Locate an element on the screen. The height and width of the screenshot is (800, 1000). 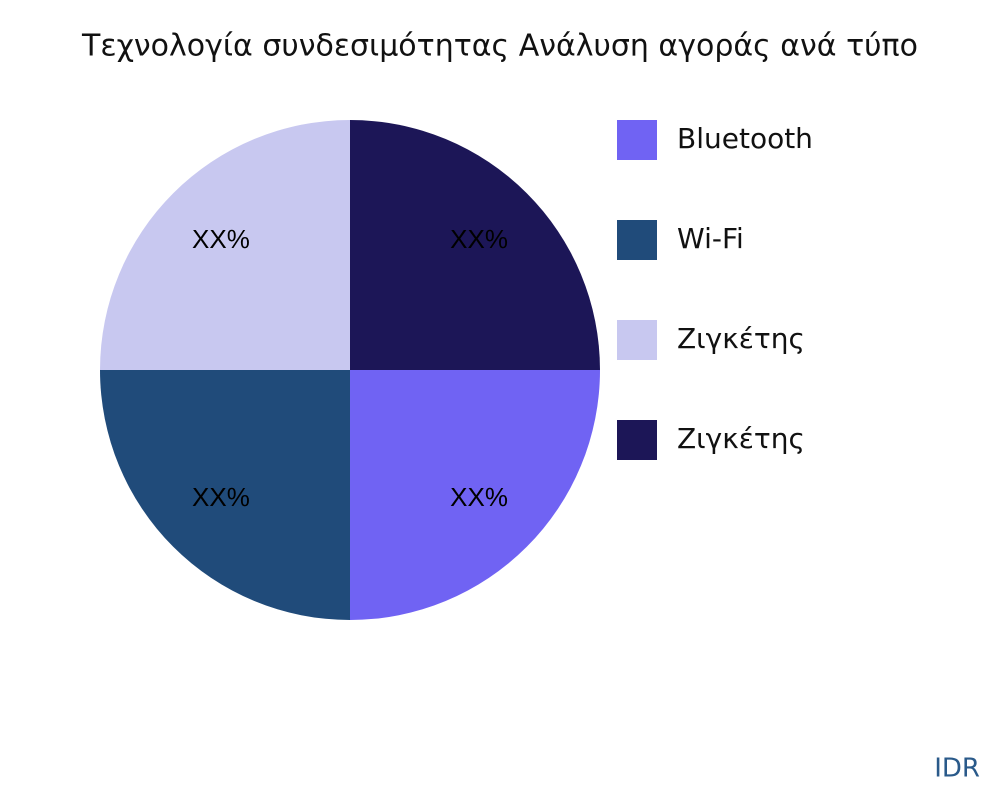
legend-label: Bluetooth is located at coordinates (745, 138).